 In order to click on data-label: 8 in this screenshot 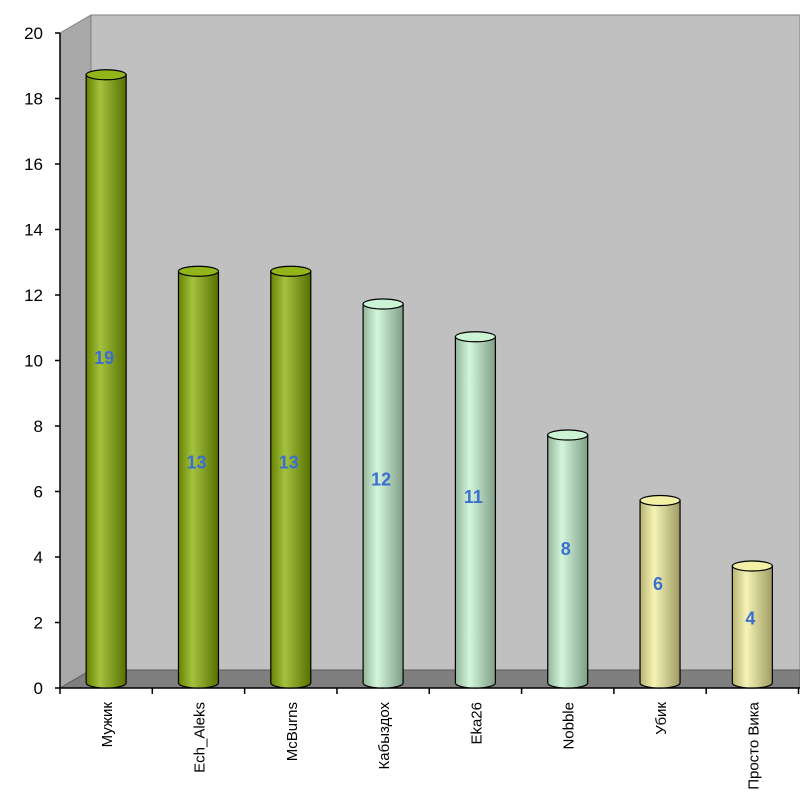, I will do `click(566, 549)`.